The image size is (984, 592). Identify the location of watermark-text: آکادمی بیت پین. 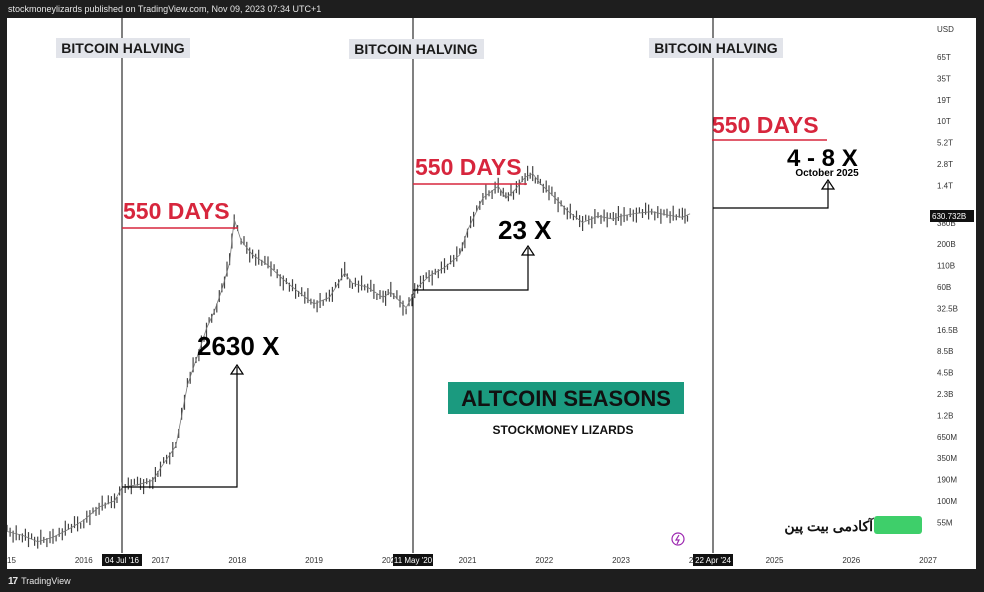
(829, 526).